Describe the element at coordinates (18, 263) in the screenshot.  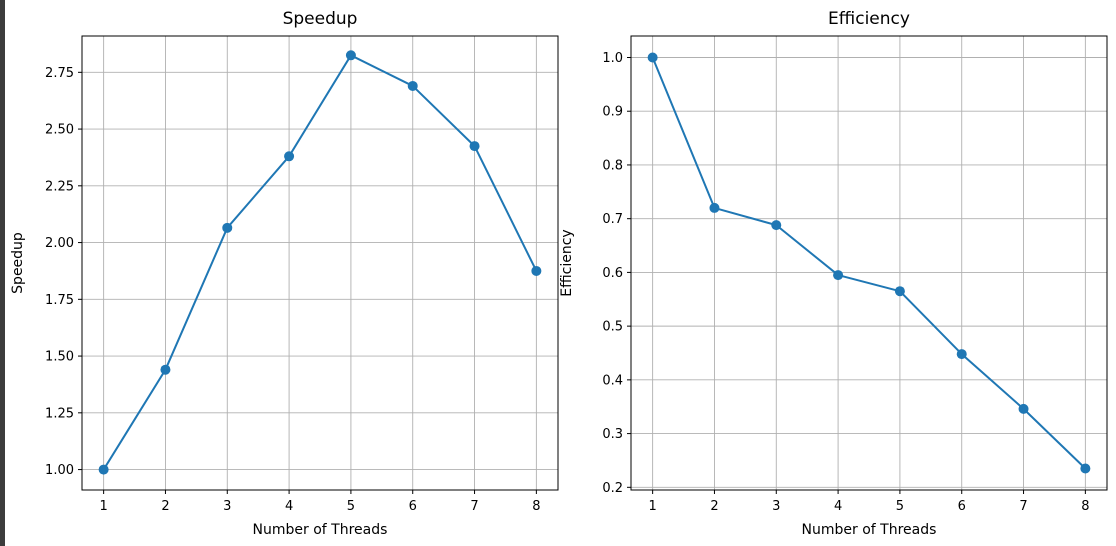
I see `y-axis-label: Speedup` at that location.